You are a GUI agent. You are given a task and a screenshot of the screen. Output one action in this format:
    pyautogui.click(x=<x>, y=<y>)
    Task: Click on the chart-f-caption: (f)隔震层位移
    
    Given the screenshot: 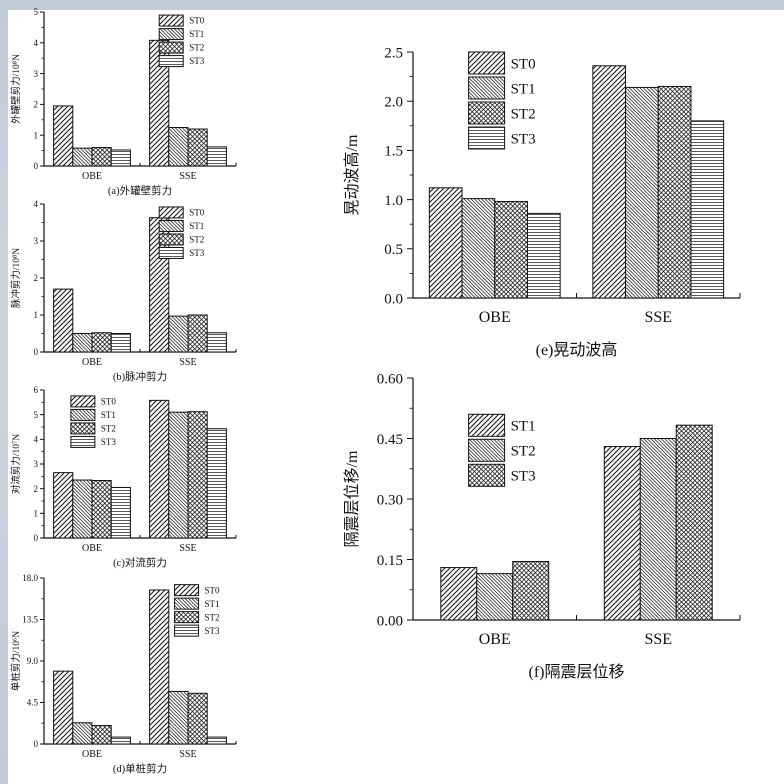 What is the action you would take?
    pyautogui.click(x=576, y=672)
    